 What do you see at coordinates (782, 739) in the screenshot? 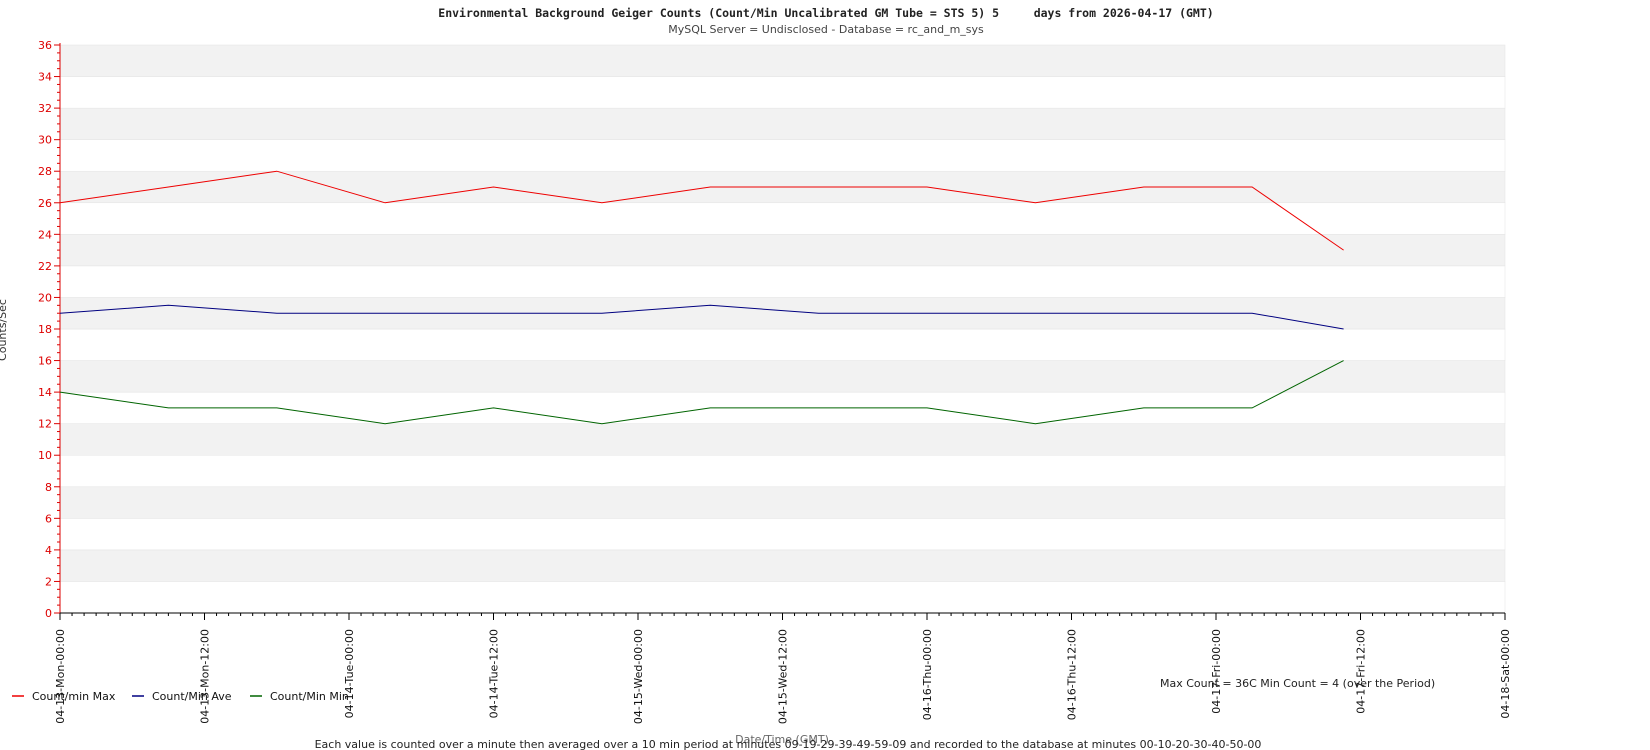
I see `x-axis-label: Date/Time (GMT)` at bounding box center [782, 739].